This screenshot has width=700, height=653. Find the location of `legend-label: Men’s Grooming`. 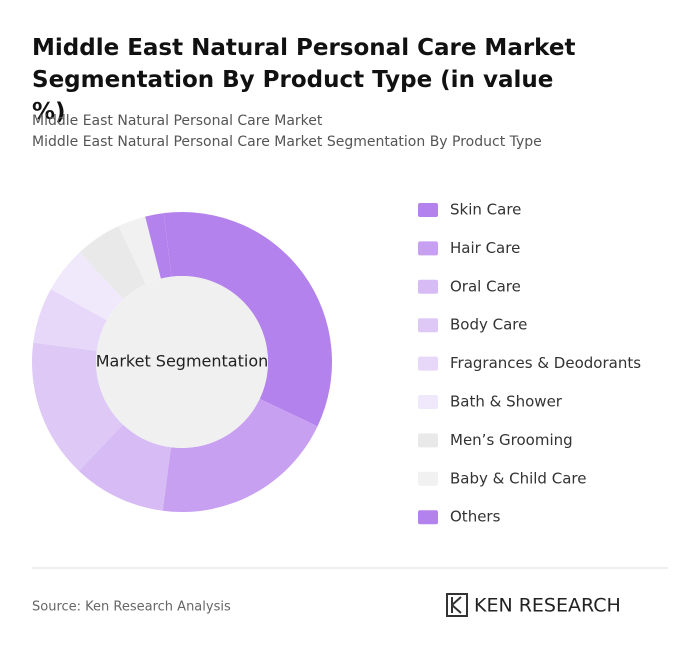

legend-label: Men’s Grooming is located at coordinates (511, 440).